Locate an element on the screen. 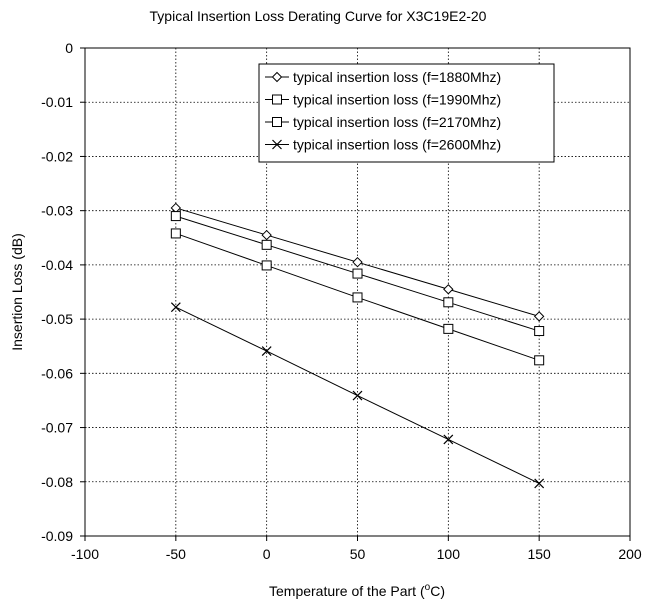  legend-marker-x is located at coordinates (277, 144).